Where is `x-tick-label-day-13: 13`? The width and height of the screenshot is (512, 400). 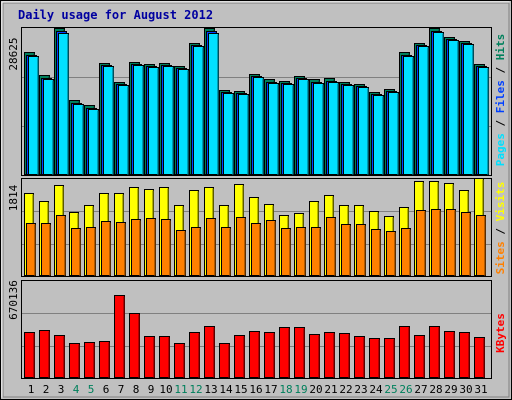 x-tick-label-day-13: 13 is located at coordinates (210, 389).